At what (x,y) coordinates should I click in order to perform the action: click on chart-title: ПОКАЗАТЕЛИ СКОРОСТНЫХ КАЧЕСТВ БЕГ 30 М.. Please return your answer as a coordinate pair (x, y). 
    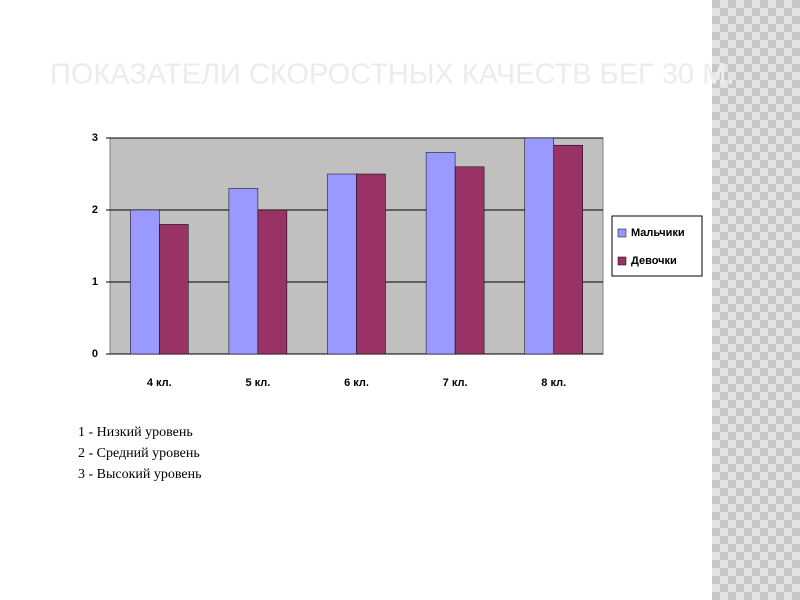
    Looking at the image, I should click on (392, 75).